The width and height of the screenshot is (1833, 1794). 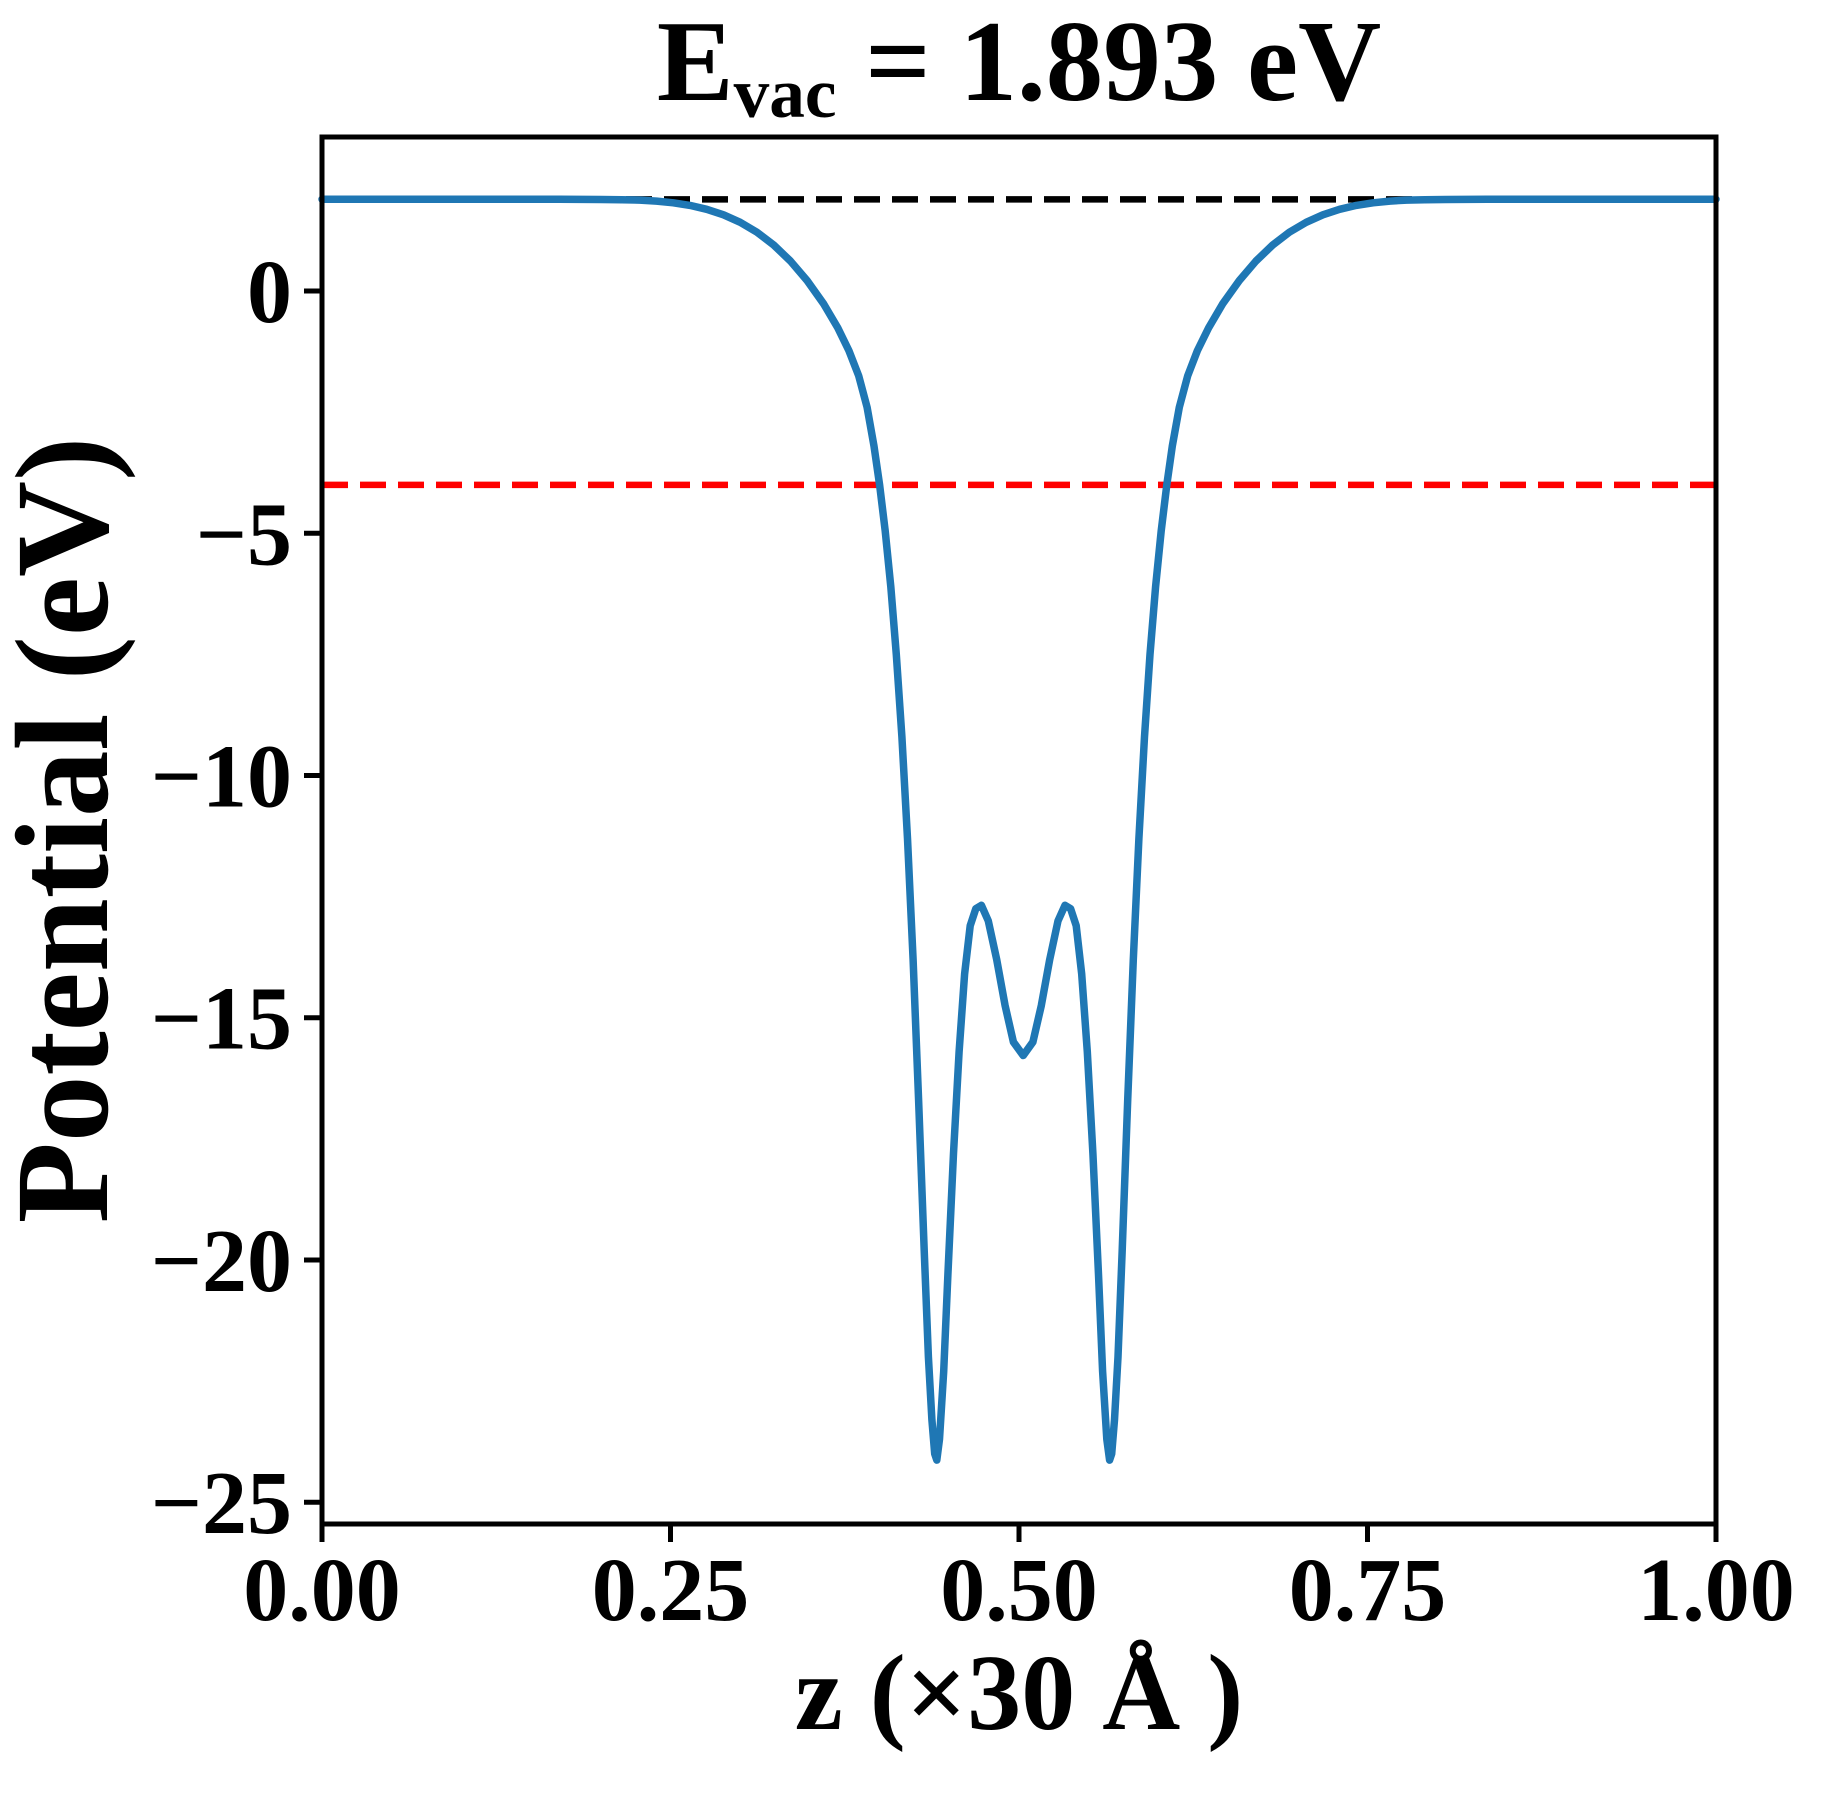 What do you see at coordinates (221, 1503) in the screenshot?
I see `y-tick-label: −25` at bounding box center [221, 1503].